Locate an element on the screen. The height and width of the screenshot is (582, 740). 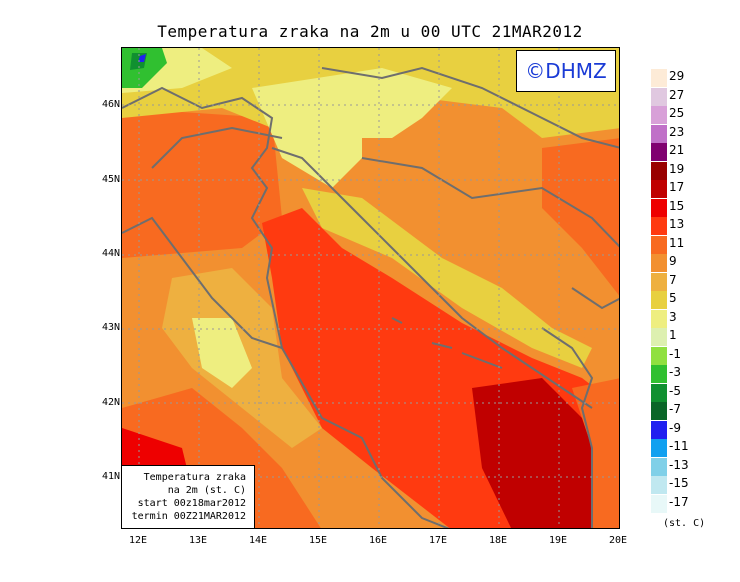
east-area is located at coordinates (580, 217).